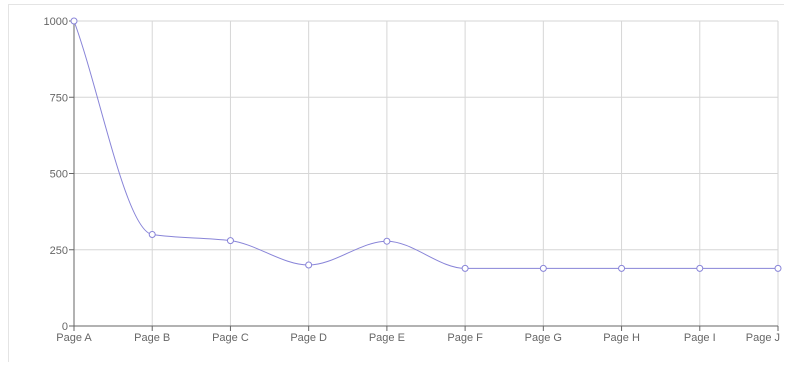 Image resolution: width=786 pixels, height=366 pixels. What do you see at coordinates (543, 338) in the screenshot?
I see `x-tick-label: Page G` at bounding box center [543, 338].